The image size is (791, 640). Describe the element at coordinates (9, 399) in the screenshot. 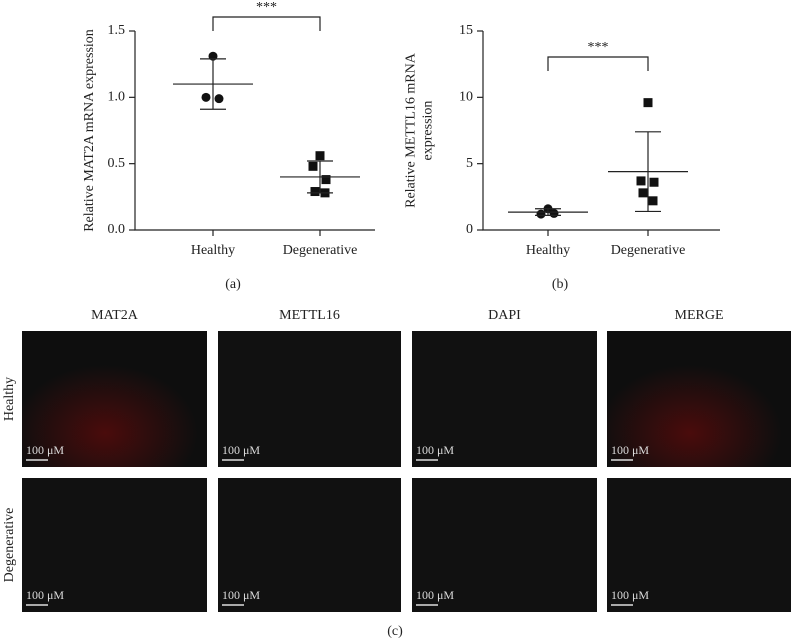

I see `row-label: Healthy` at that location.